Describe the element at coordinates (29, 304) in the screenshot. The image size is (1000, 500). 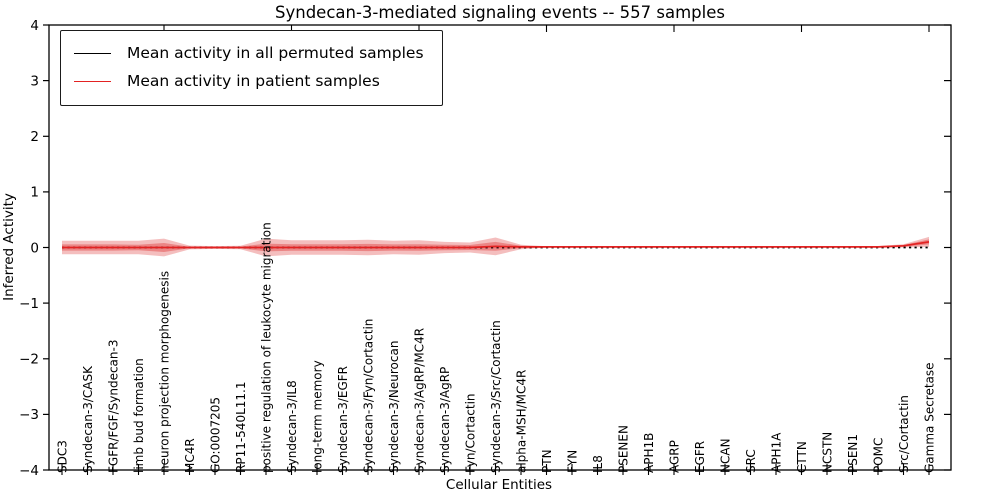
I see `y-tick-label: −1` at that location.